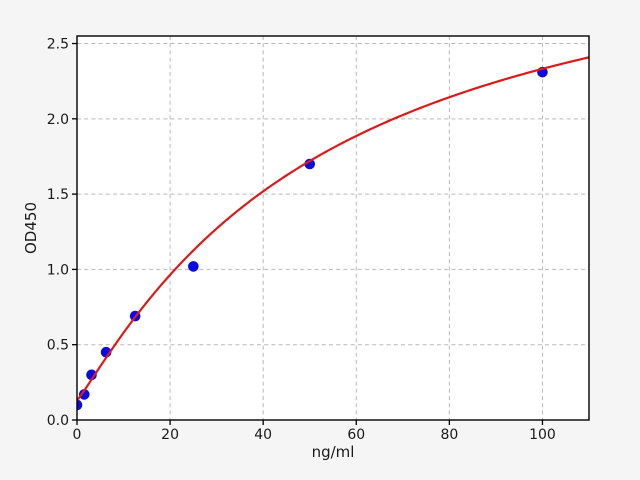 The width and height of the screenshot is (640, 480). I want to click on y-tick-label: 2.0, so click(58, 120).